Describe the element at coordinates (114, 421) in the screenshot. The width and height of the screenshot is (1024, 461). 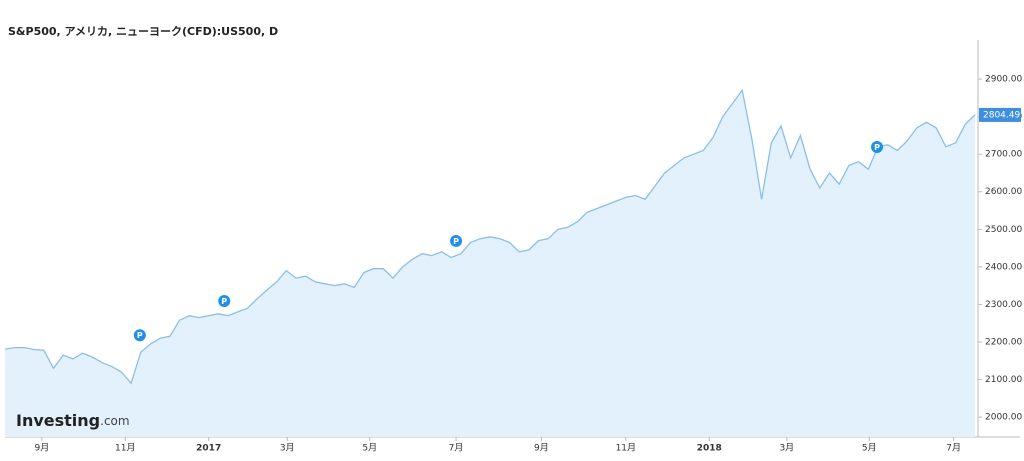
I see `logo-suffix: .com` at that location.